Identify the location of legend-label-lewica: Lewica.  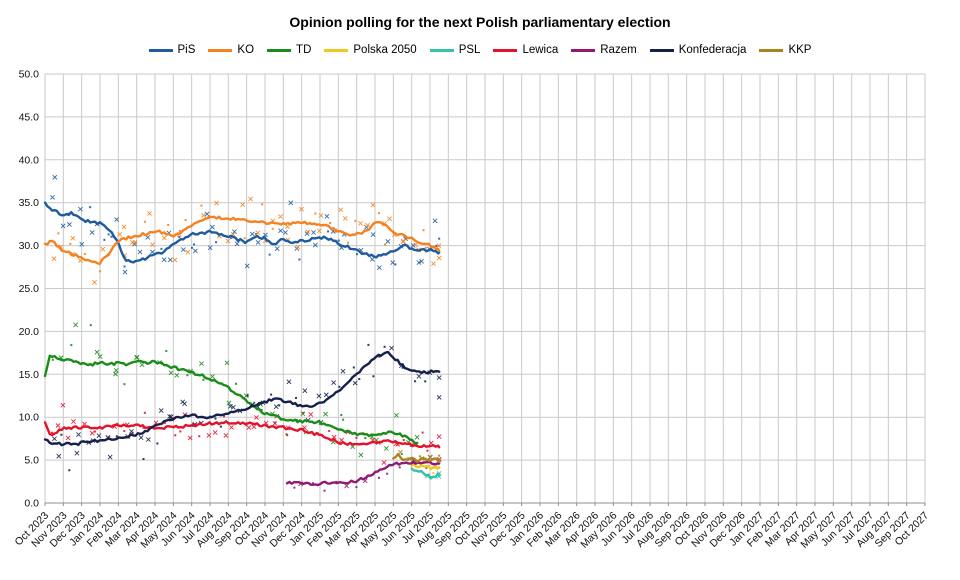
(540, 50).